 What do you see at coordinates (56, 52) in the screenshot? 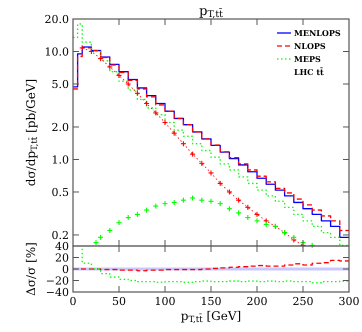
I see `y-tick-label: 10.0` at bounding box center [56, 52].